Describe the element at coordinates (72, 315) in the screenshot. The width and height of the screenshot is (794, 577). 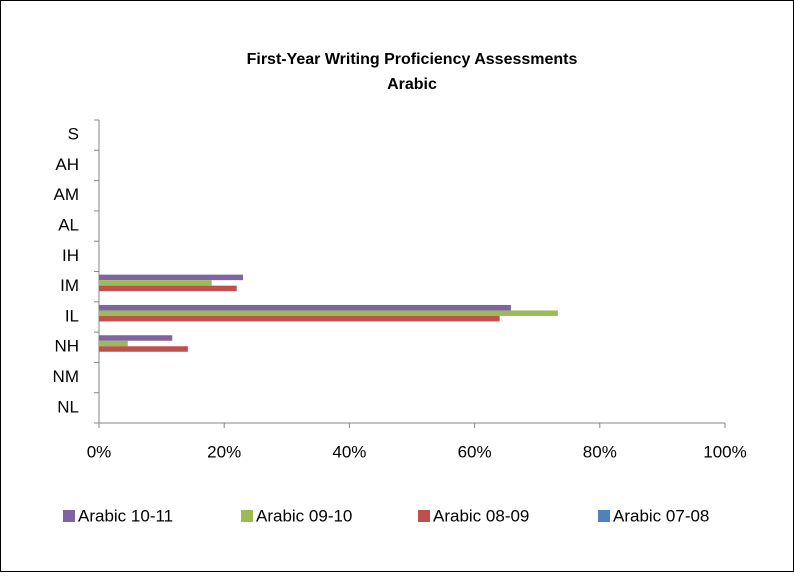
I see `y-tick-label: IL` at that location.